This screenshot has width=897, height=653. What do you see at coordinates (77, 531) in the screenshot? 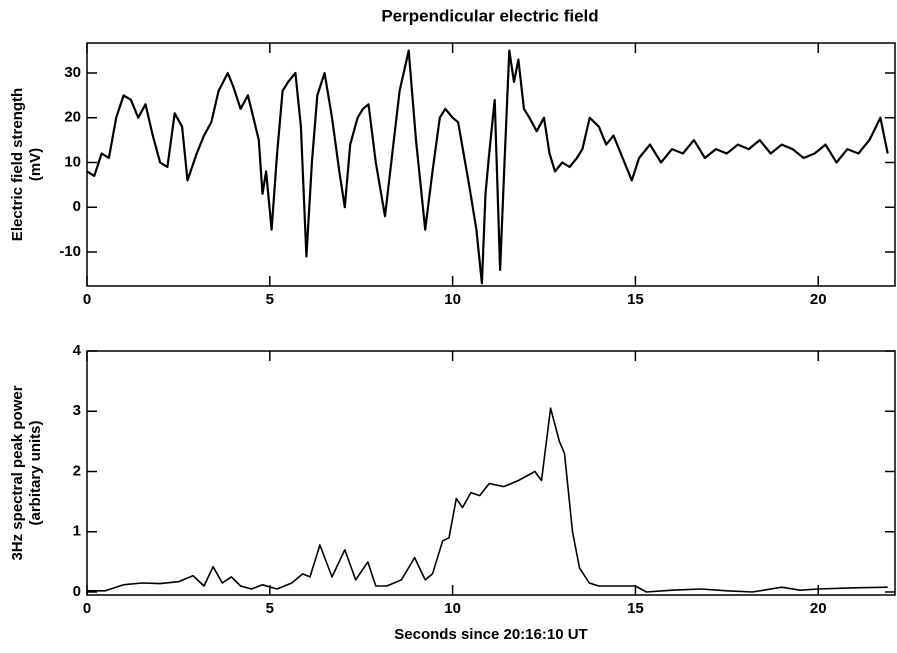
I see `y-tick-label: 1` at bounding box center [77, 531].